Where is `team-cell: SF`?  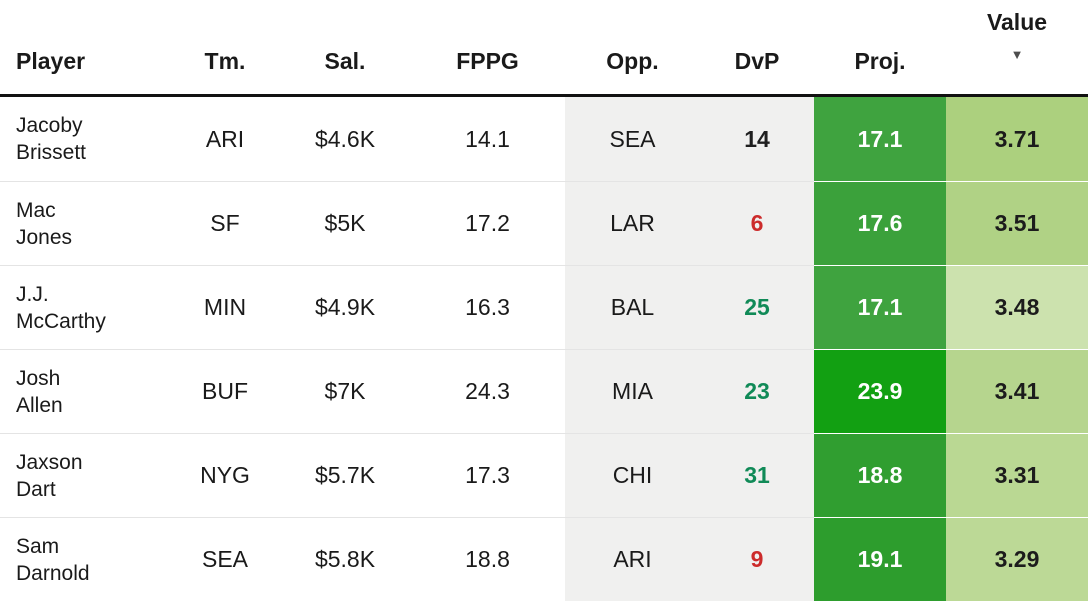 team-cell: SF is located at coordinates (225, 223).